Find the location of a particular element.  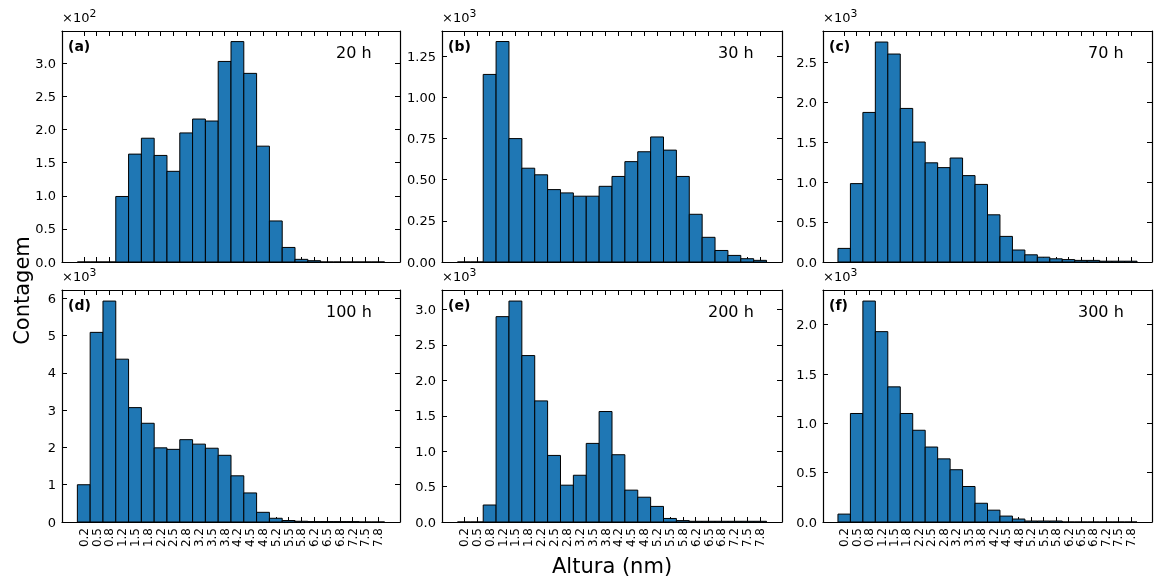

x-axis-title: Altura (nm) is located at coordinates (612, 566).